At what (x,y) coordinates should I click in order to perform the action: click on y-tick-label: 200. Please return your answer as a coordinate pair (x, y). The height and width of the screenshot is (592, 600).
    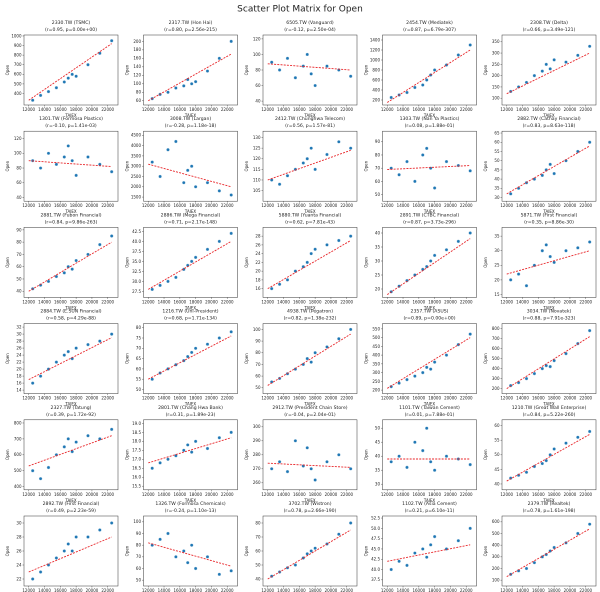
    Looking at the image, I should click on (496, 568).